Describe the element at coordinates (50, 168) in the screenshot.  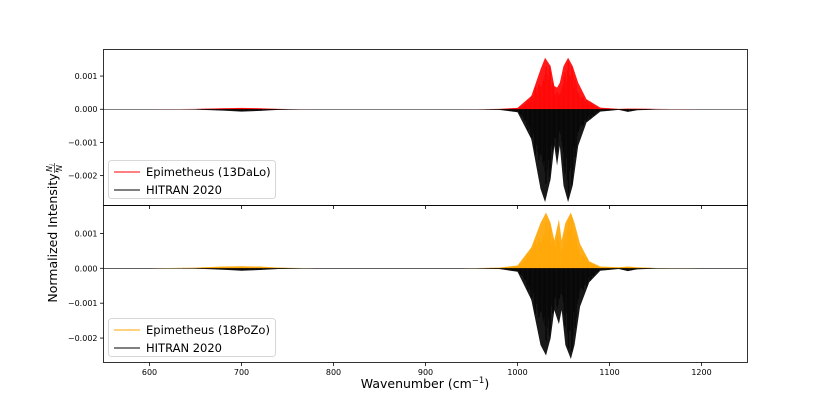
I see `y-axis-label-frac-num: Ni` at that location.